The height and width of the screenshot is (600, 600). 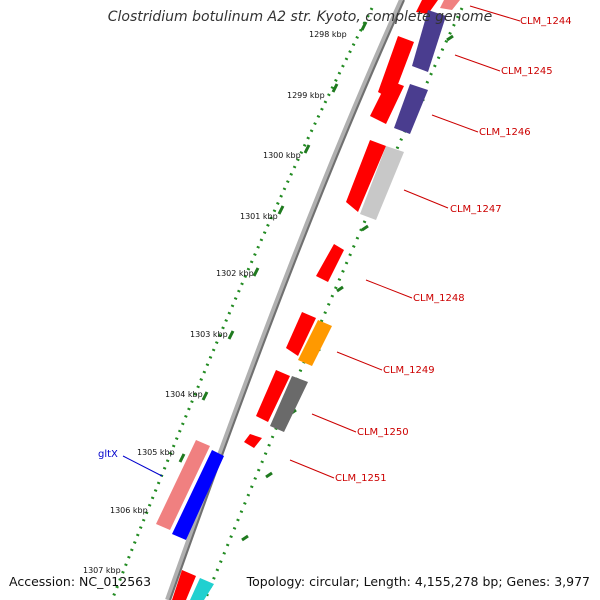 What do you see at coordinates (301, 334) in the screenshot?
I see `gene-arrow-clm1249-a` at bounding box center [301, 334].